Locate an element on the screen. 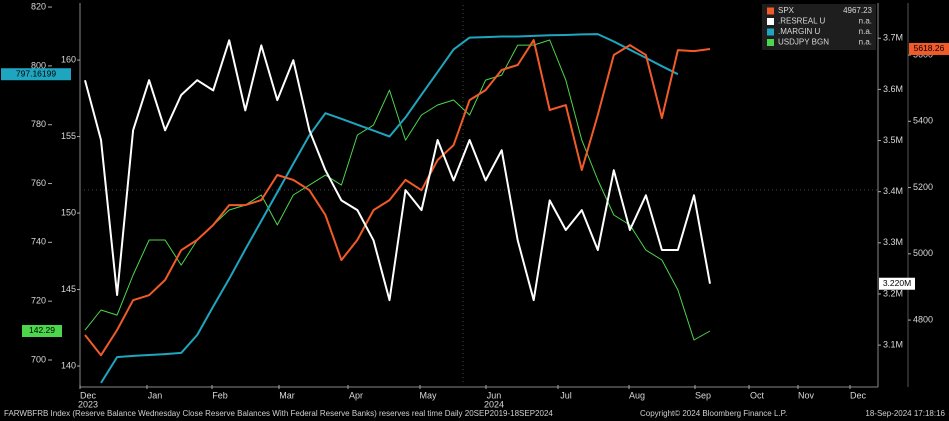 The width and height of the screenshot is (949, 421). y-tick-label: 140 is located at coordinates (68, 365).